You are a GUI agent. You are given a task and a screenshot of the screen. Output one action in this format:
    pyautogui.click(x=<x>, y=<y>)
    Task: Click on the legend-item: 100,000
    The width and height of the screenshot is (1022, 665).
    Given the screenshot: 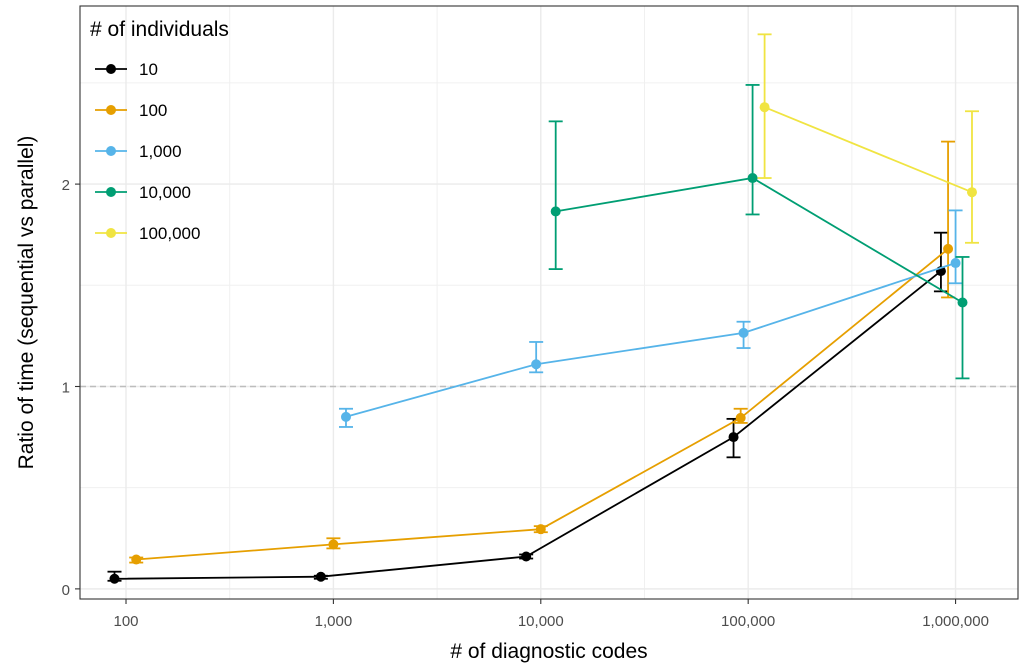 What is the action you would take?
    pyautogui.click(x=147, y=233)
    